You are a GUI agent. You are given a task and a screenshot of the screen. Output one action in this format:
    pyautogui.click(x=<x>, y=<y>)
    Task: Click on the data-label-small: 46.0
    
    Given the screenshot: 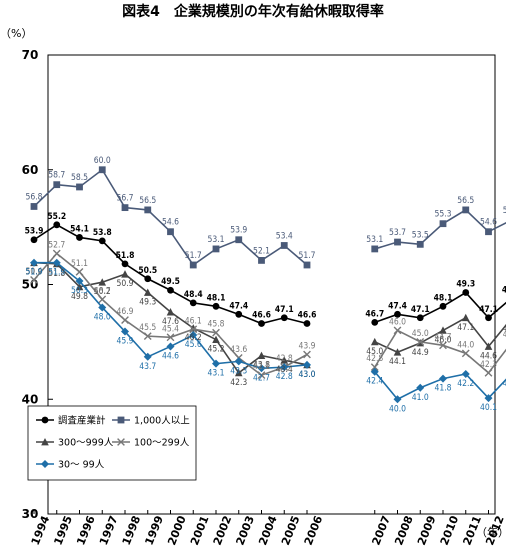 What is the action you would take?
    pyautogui.click(x=397, y=322)
    